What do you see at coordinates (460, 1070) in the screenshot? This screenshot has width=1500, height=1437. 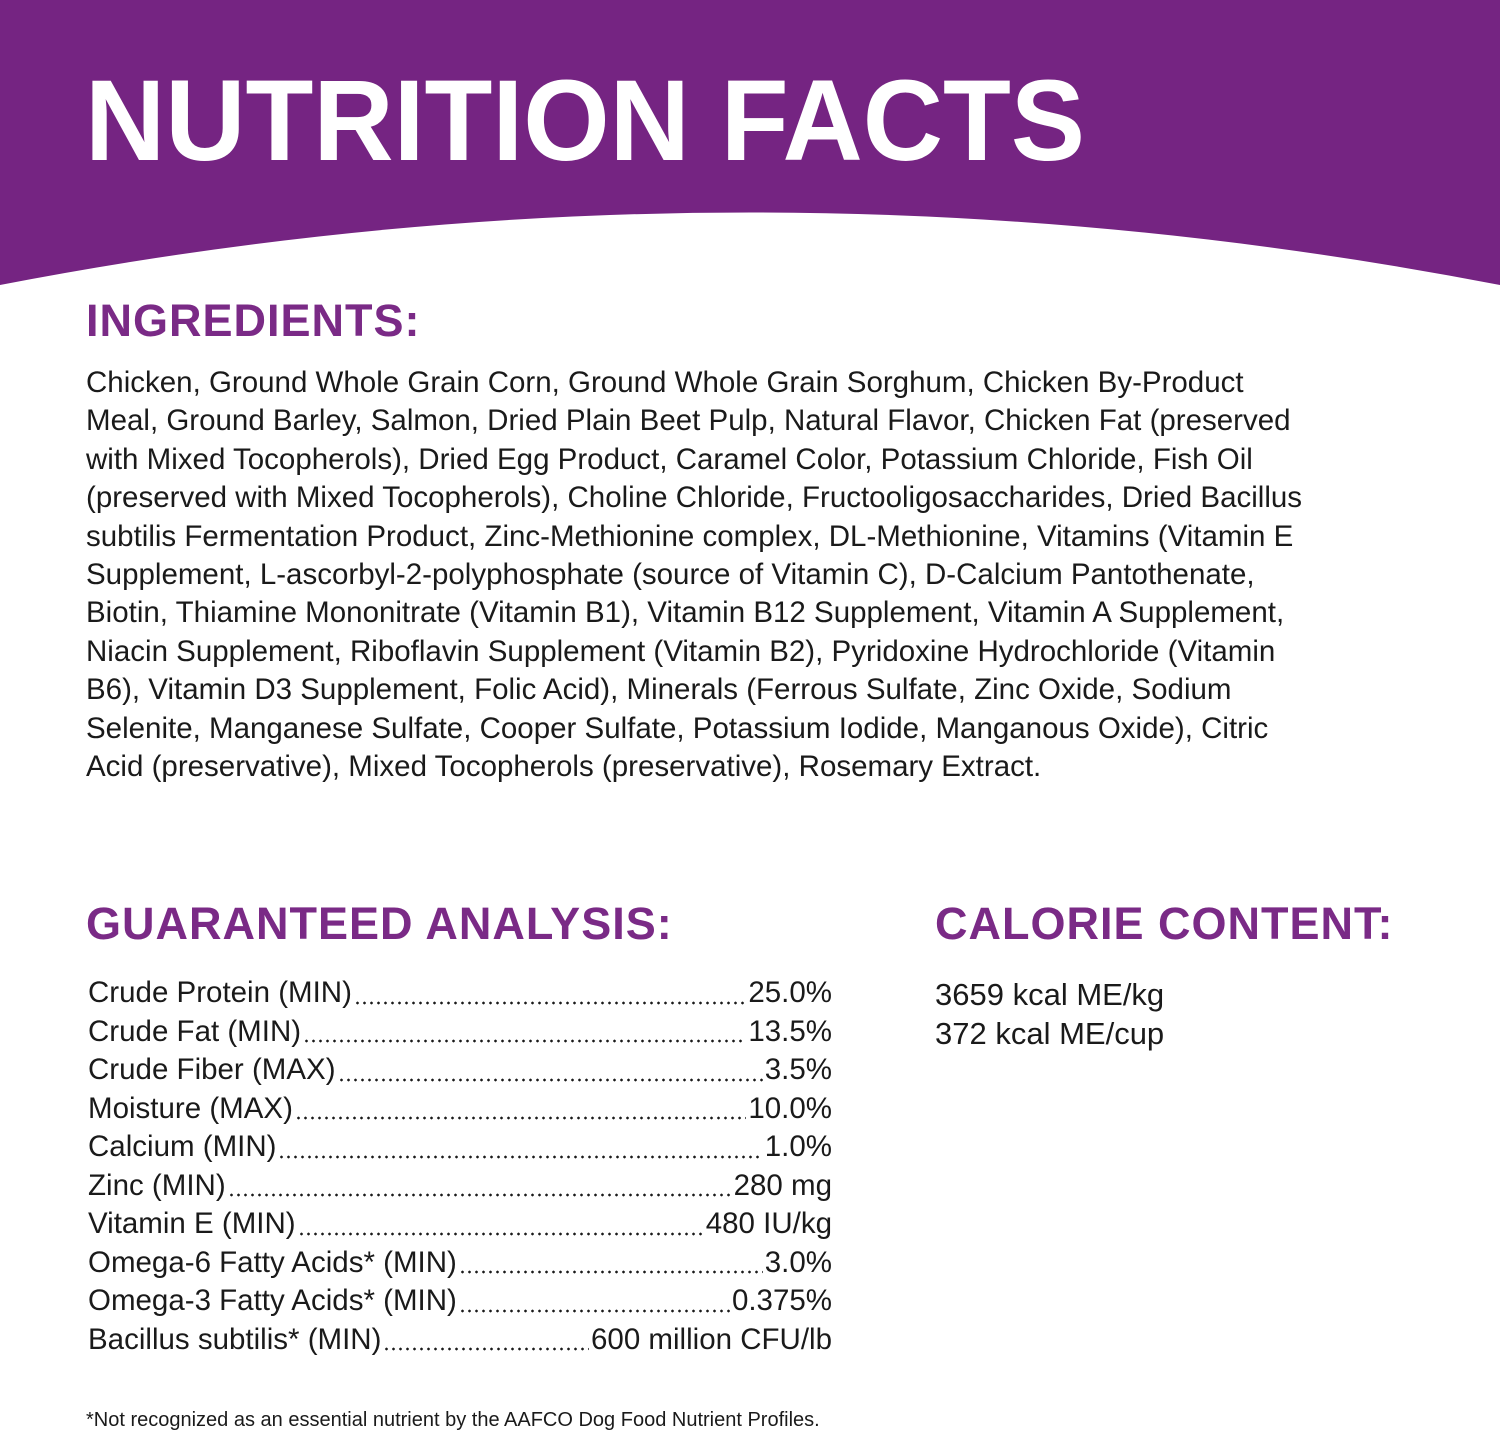 I see `analysis-row: Crude Fiber (MAX) 3.5%` at bounding box center [460, 1070].